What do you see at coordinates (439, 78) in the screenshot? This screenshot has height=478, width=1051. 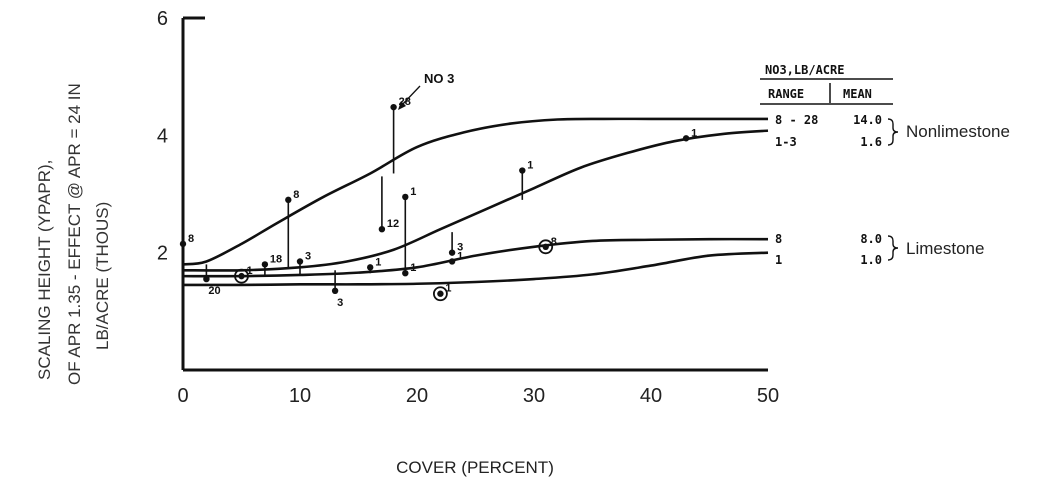 I see `no3-annotation-text: NO 3` at bounding box center [439, 78].